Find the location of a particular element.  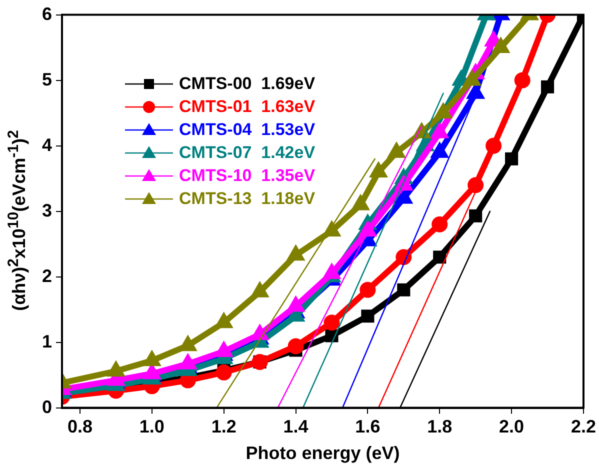

x-tick-label: 2.2 is located at coordinates (583, 426).